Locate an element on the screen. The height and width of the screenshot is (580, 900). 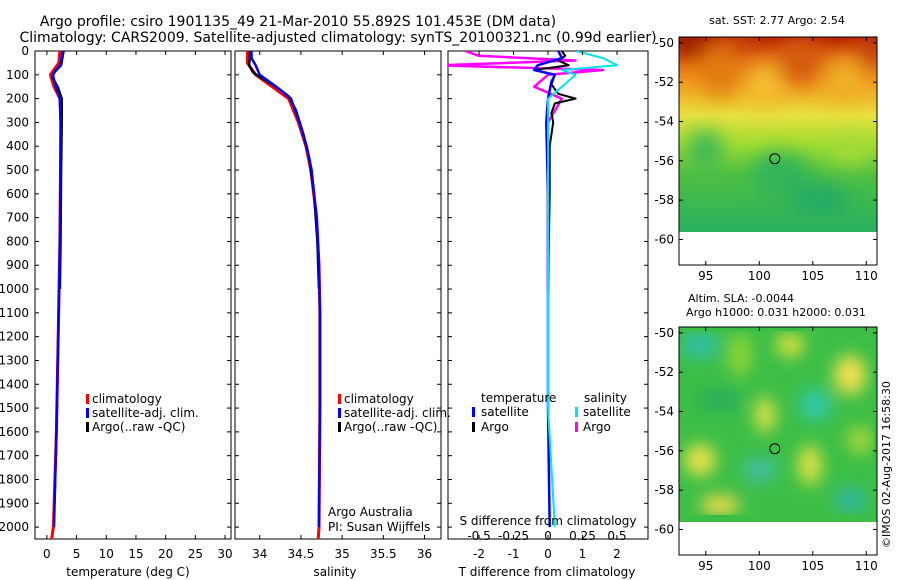
depth-tick-label: 100 is located at coordinates (17, 75).